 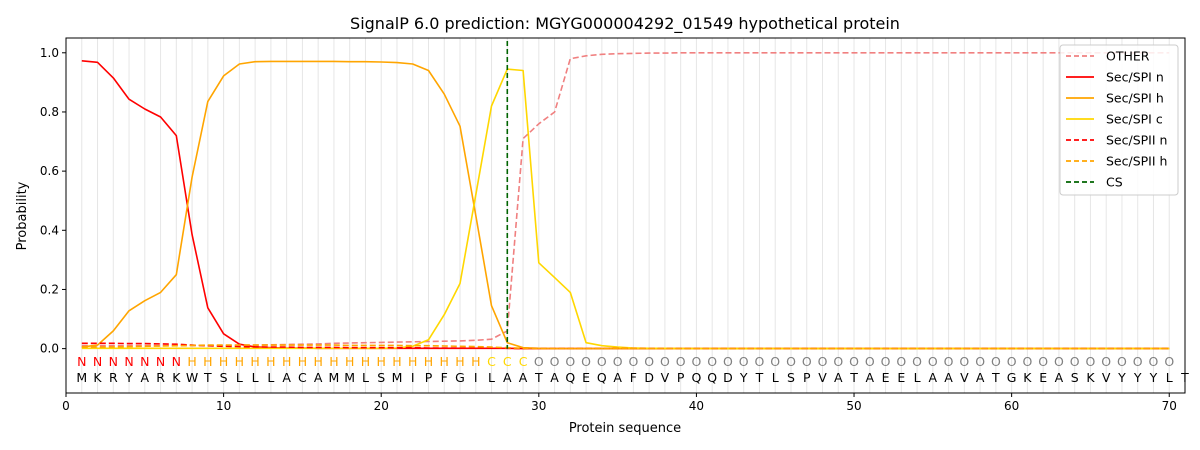 What do you see at coordinates (728, 377) in the screenshot?
I see `residue-label: D` at bounding box center [728, 377].